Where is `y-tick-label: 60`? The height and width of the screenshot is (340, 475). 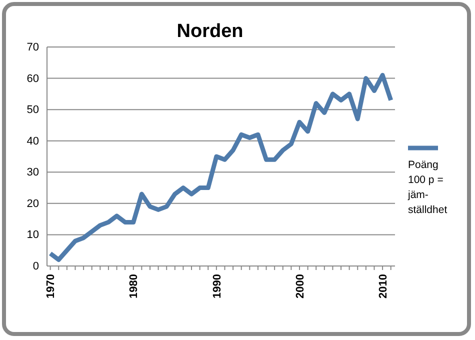 y-tick-label: 60 is located at coordinates (32, 78).